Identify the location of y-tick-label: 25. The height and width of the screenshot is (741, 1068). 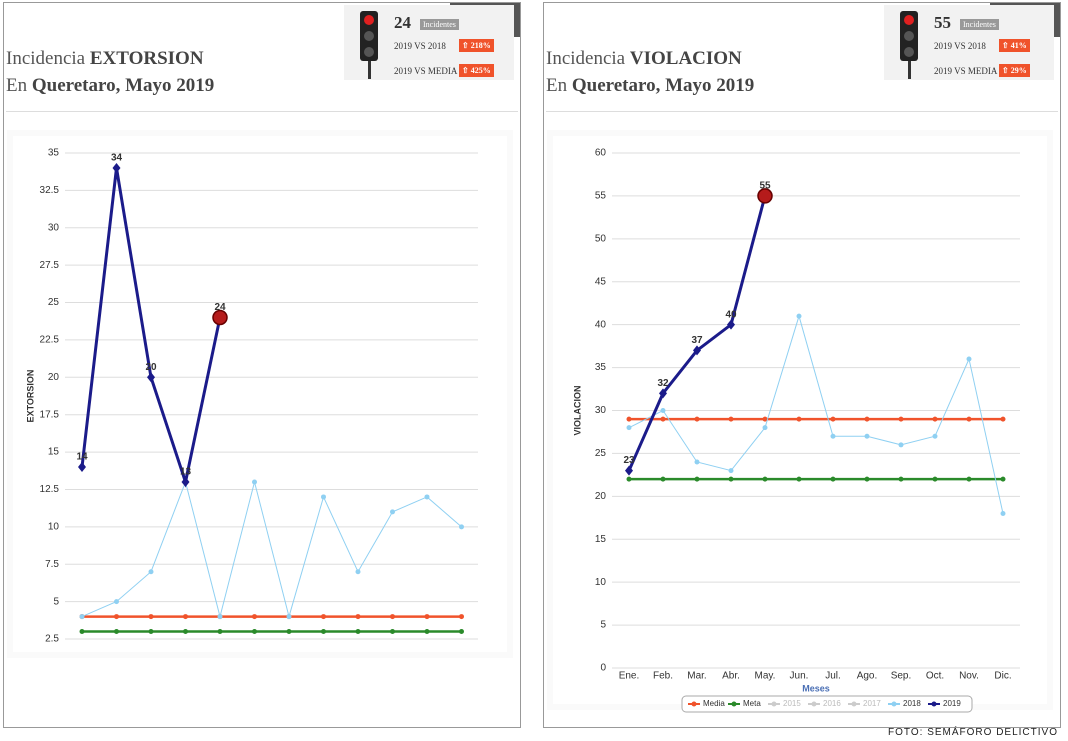
(54, 302).